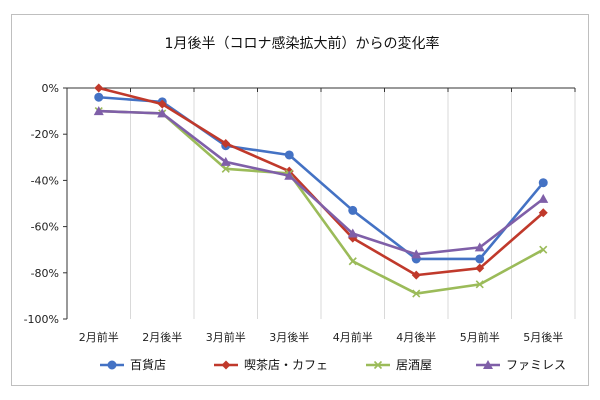  I want to click on x-tick-label: 2月後半, so click(162, 337).